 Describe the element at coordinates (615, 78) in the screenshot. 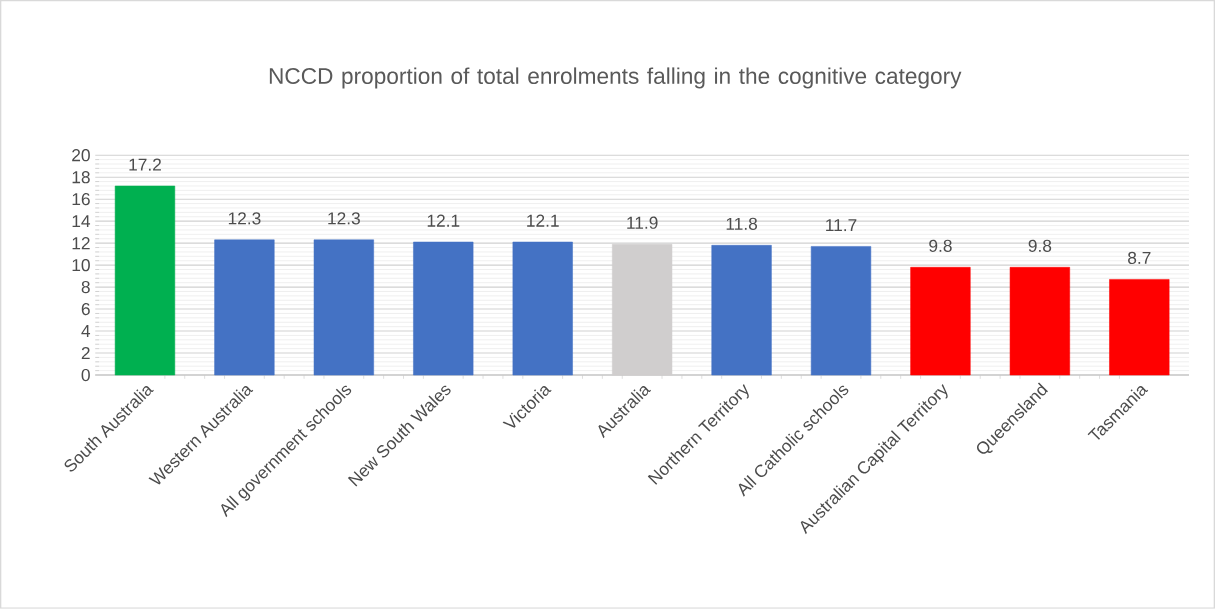

I see `chart-title: NCCD proportion of total enrolments falling in the cognitive category` at that location.